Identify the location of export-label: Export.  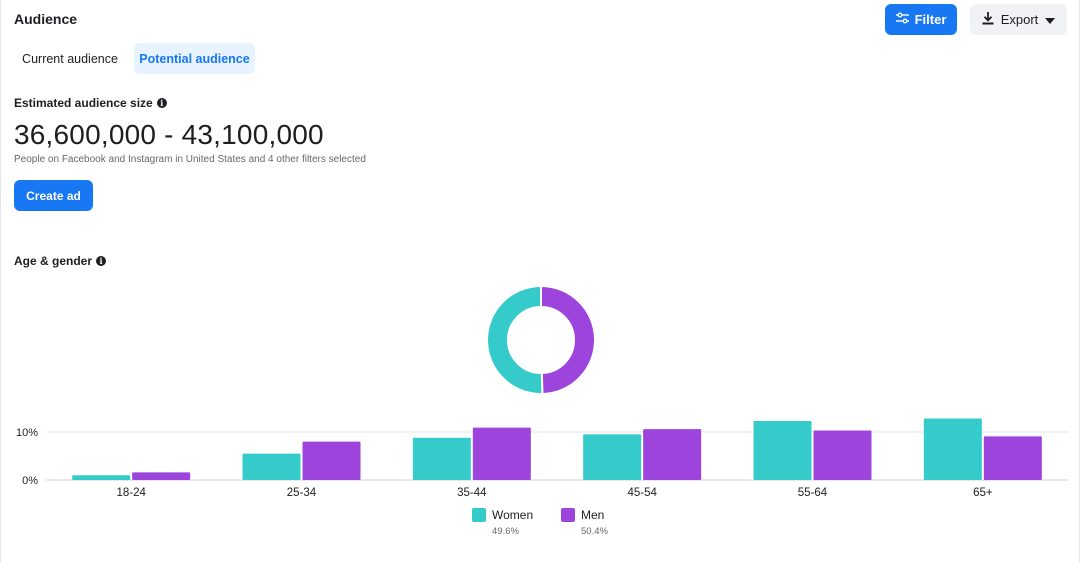
(1019, 19).